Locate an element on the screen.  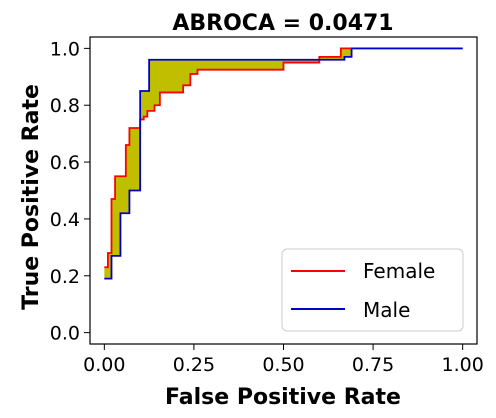
legend-box is located at coordinates (372, 290).